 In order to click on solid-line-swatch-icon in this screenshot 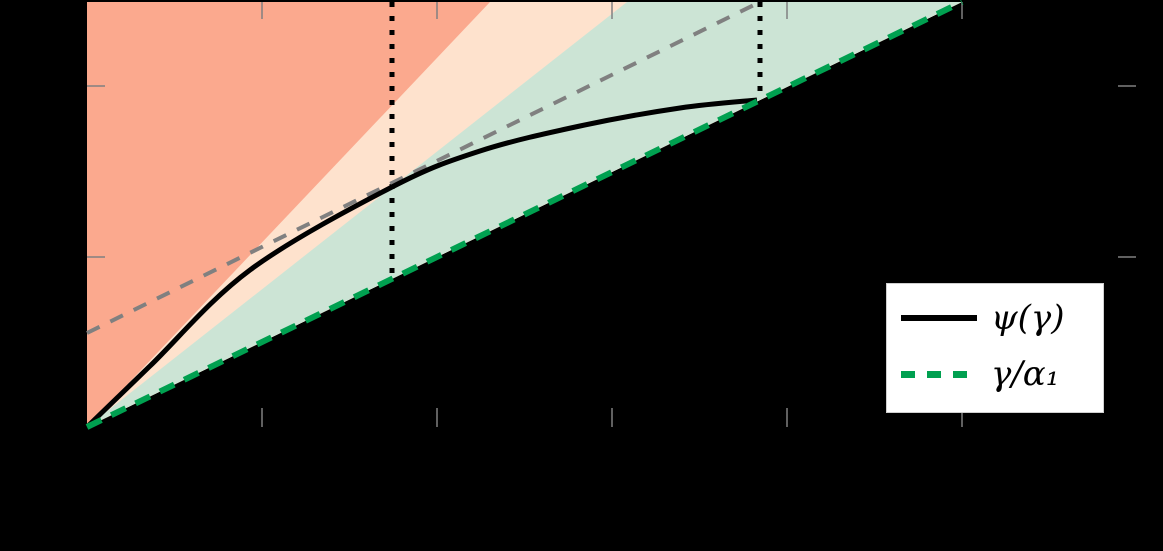, I will do `click(939, 318)`.